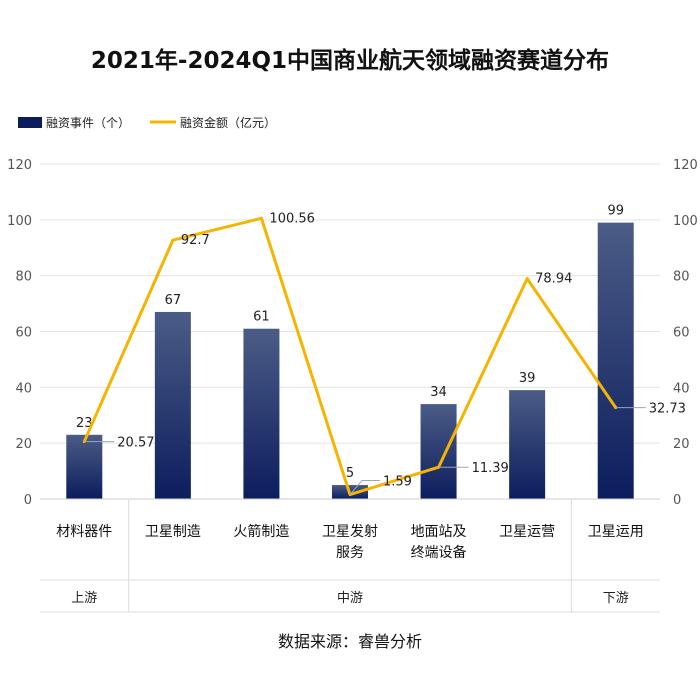 The width and height of the screenshot is (700, 698). What do you see at coordinates (28, 500) in the screenshot?
I see `y-tick-left: 0` at bounding box center [28, 500].